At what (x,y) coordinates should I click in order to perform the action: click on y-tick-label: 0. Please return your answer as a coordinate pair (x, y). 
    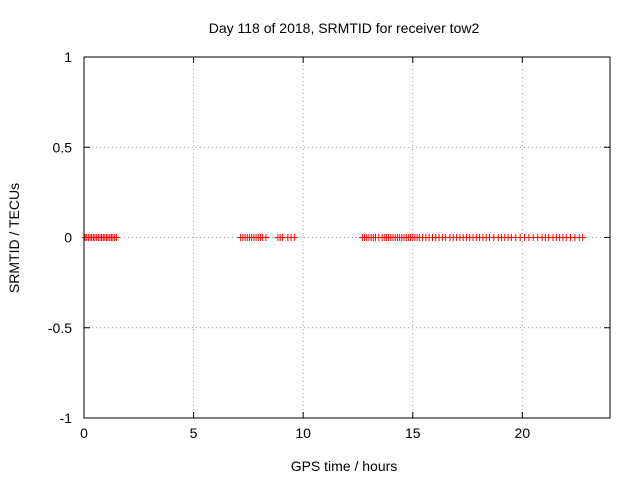
    Looking at the image, I should click on (68, 238).